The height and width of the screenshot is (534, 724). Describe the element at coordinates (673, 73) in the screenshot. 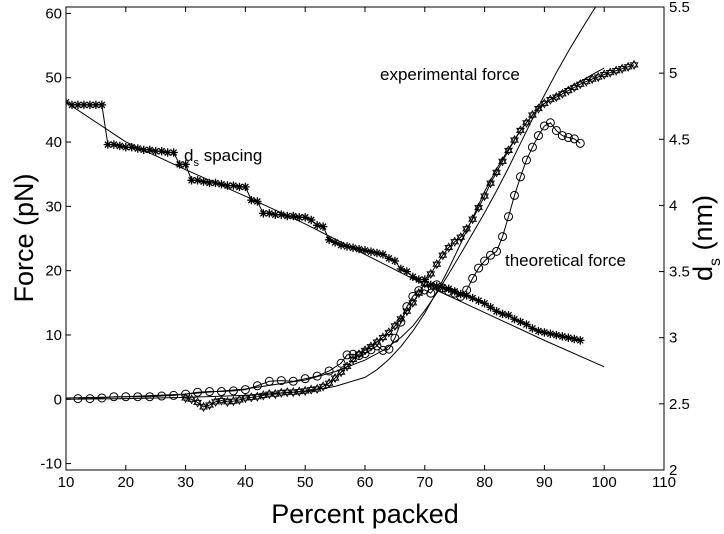

I see `y2-tick-label: 5` at that location.